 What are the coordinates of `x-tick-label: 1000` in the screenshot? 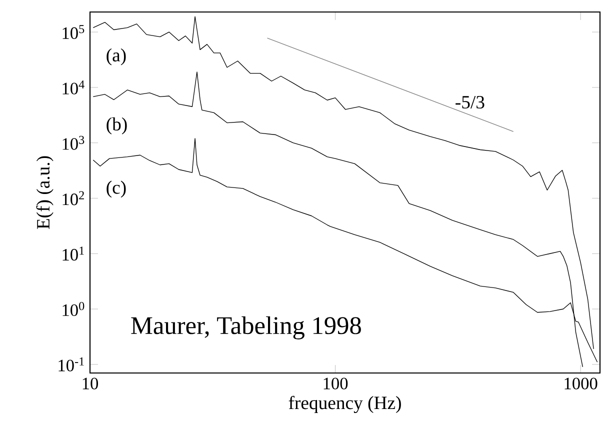 It's located at (581, 384).